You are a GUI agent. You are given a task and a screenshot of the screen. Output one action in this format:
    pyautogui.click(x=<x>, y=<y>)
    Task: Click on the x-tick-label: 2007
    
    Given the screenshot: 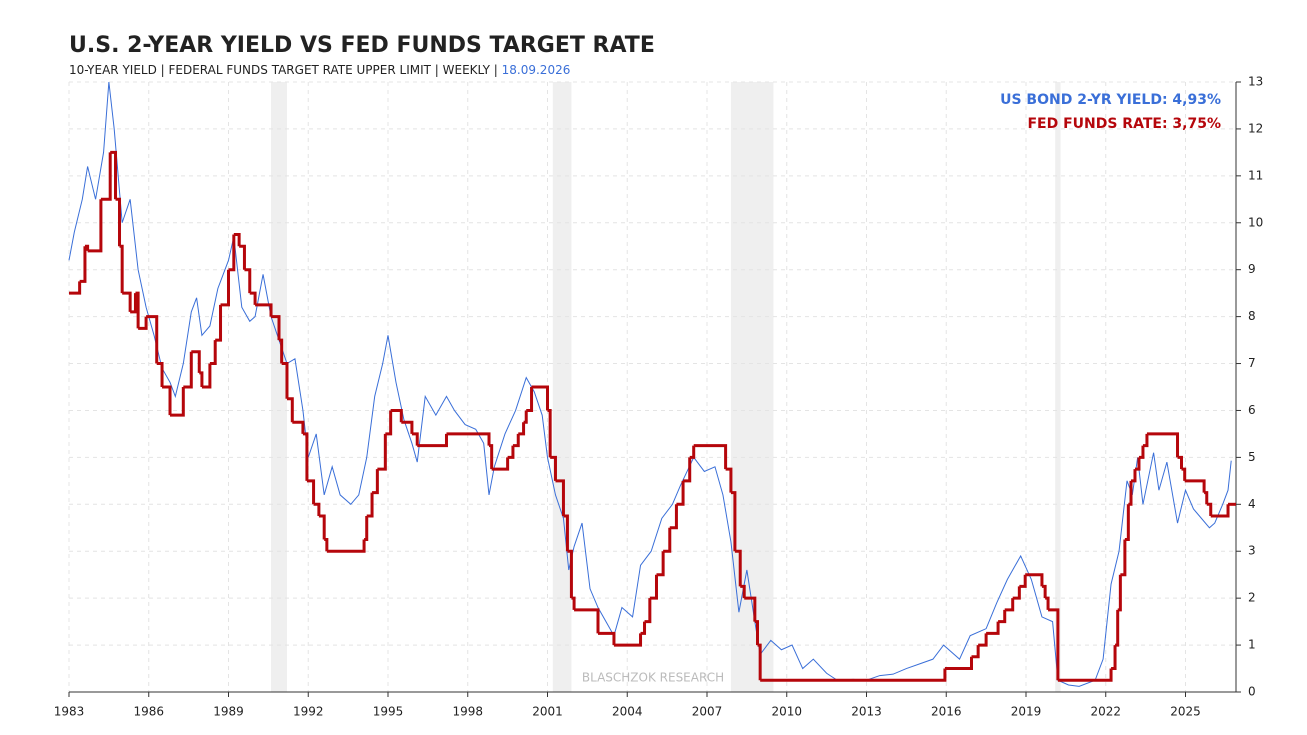 What is the action you would take?
    pyautogui.click(x=707, y=712)
    